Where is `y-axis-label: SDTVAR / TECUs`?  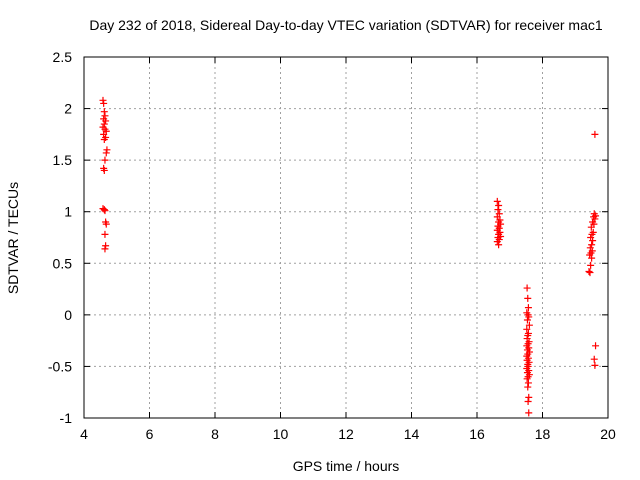 y-axis-label: SDTVAR / TECUs is located at coordinates (13, 238).